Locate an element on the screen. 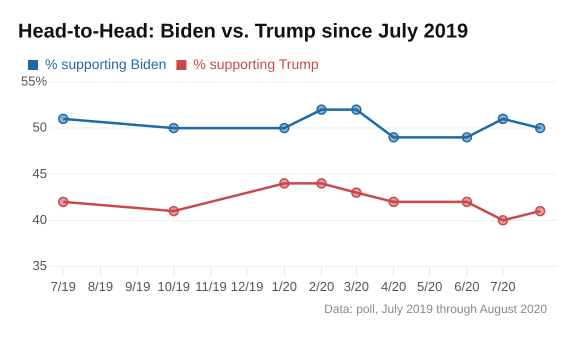  x-tick-label: 10/19 is located at coordinates (173, 286).